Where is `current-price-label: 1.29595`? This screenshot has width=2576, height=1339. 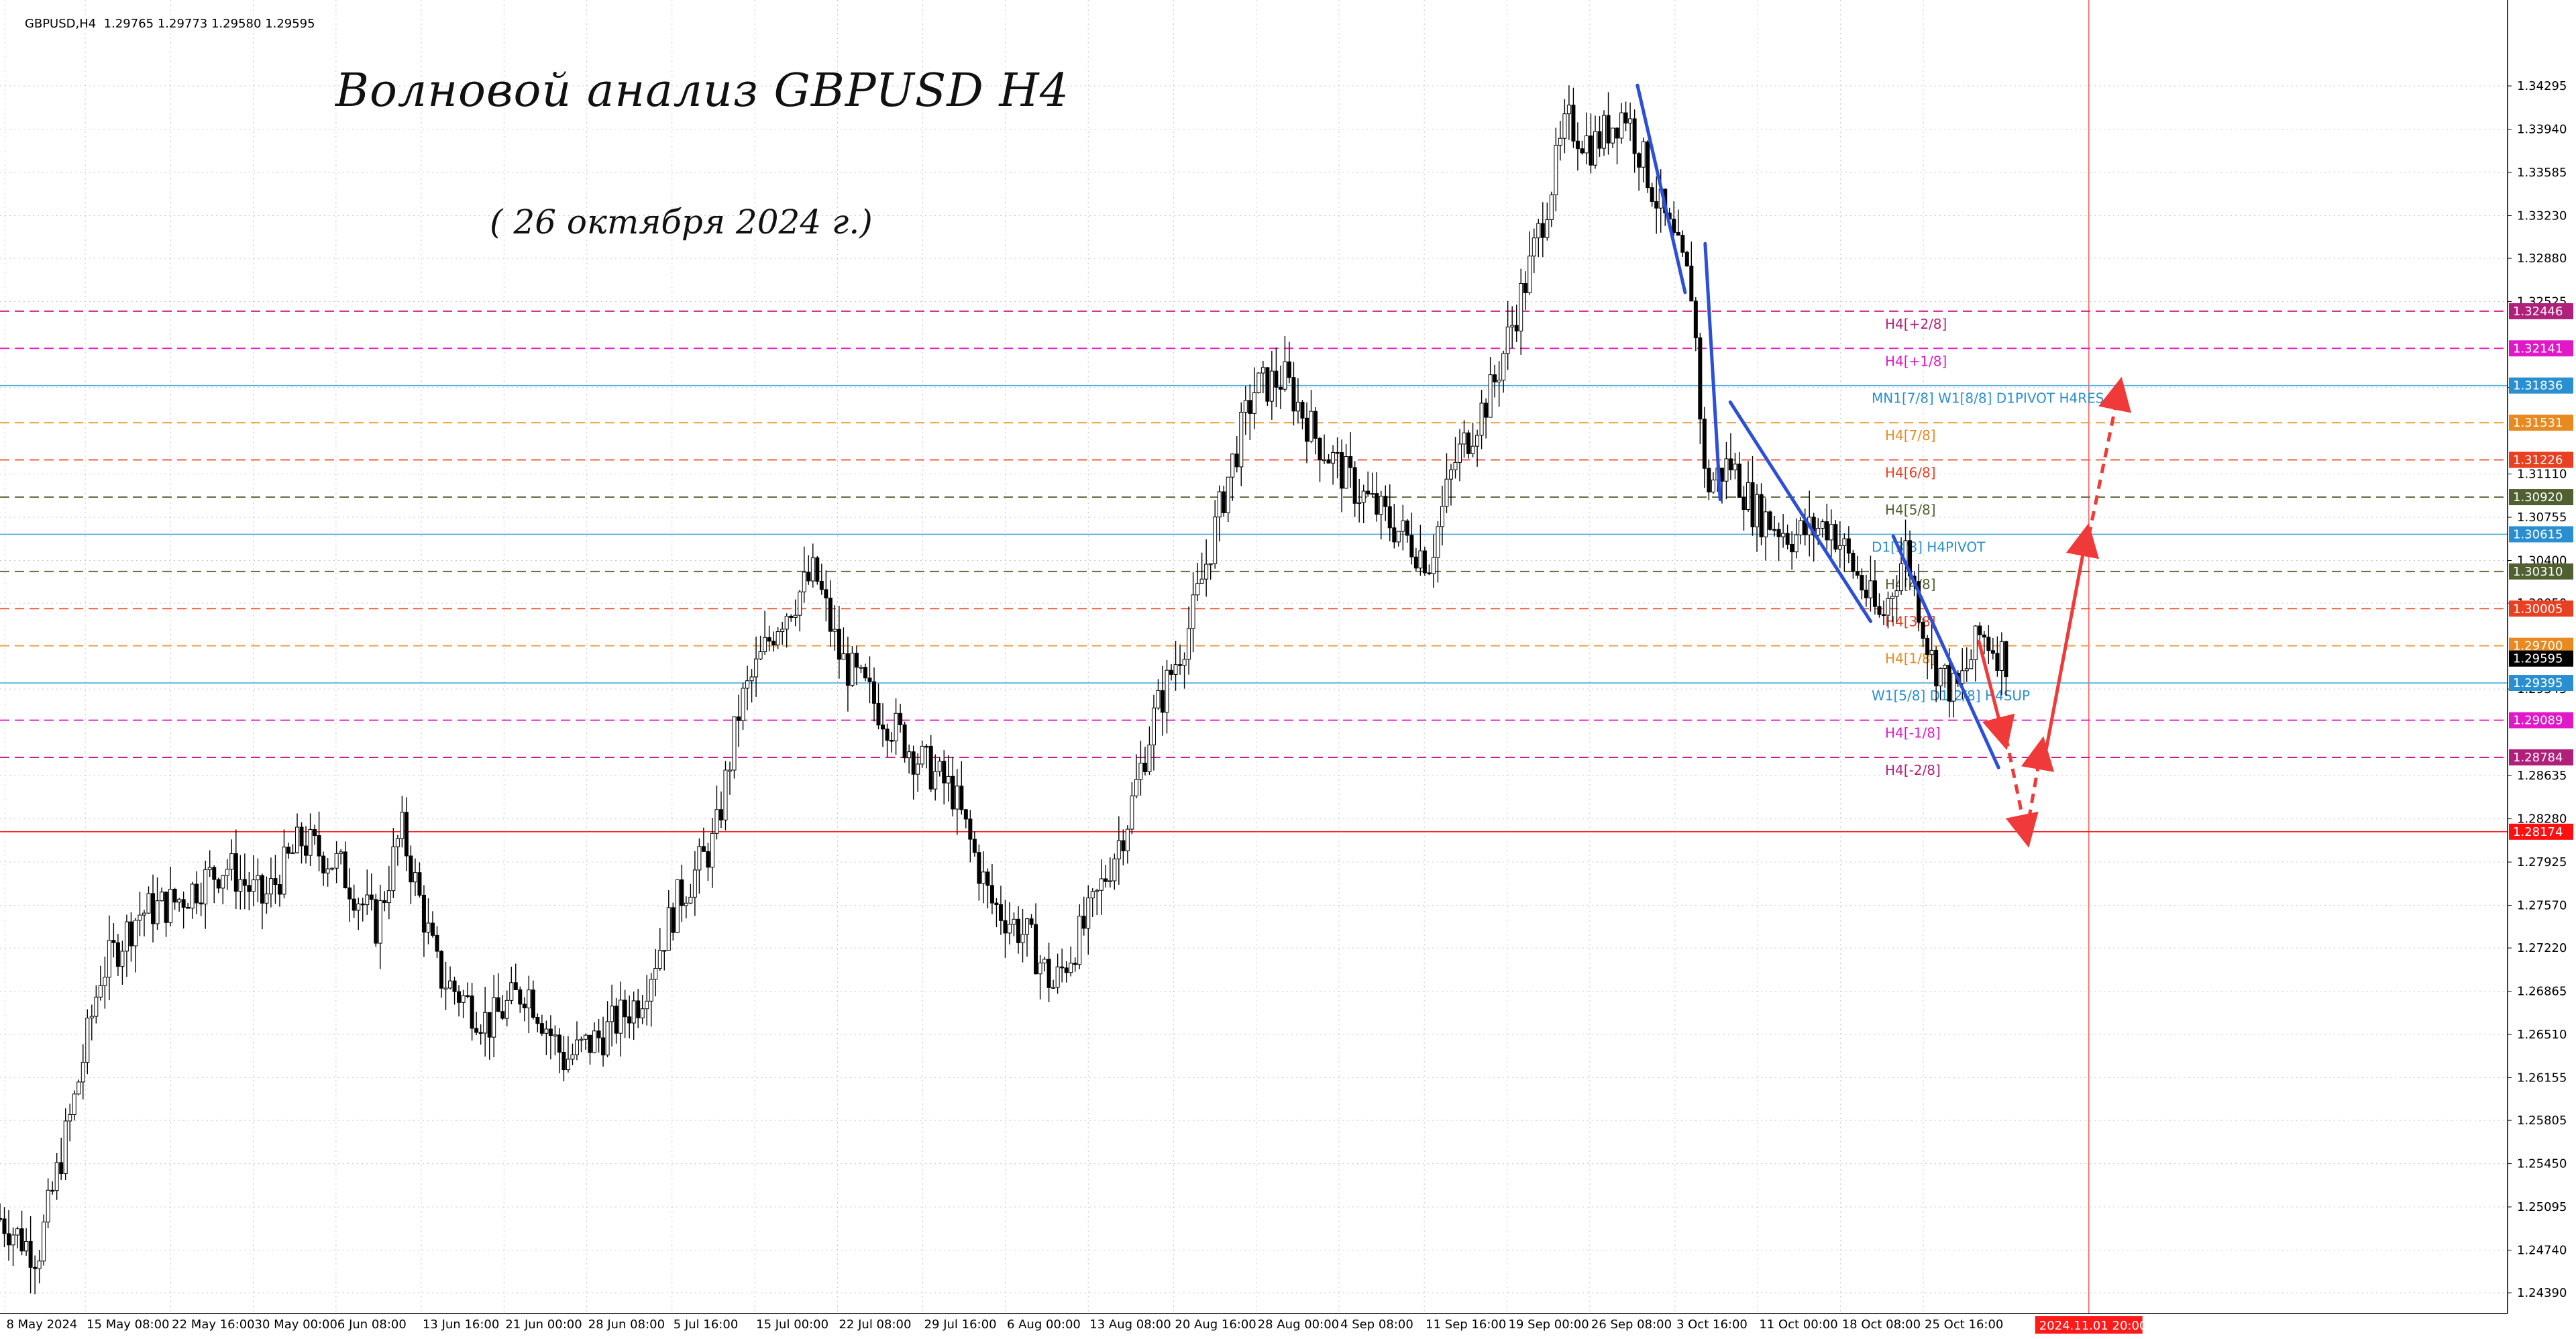 current-price-label: 1.29595 is located at coordinates (2538, 659).